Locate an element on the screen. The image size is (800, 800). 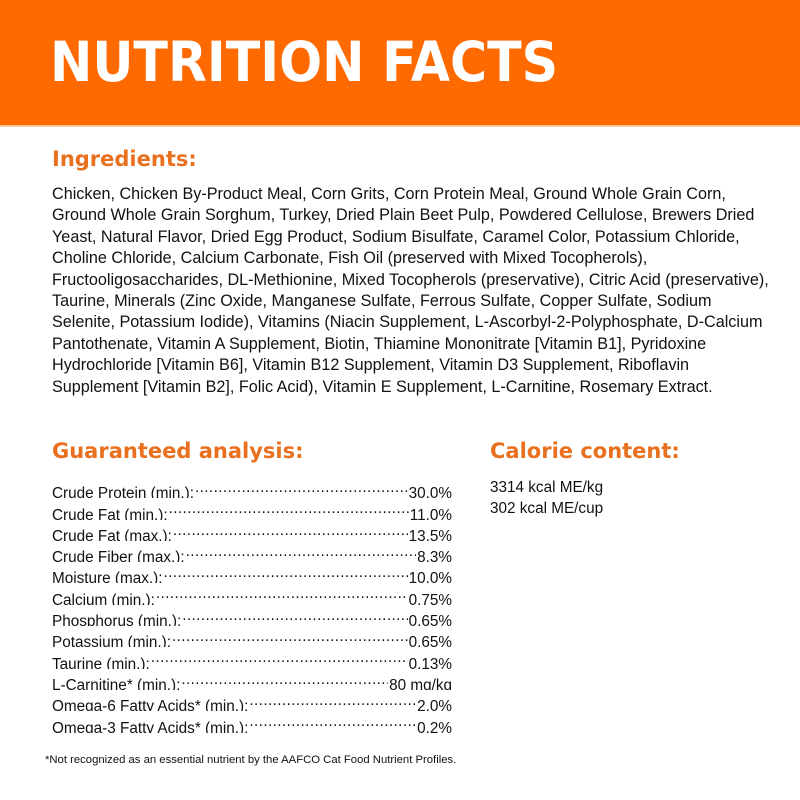
analysis-label: Taurine (min.): is located at coordinates (101, 662).